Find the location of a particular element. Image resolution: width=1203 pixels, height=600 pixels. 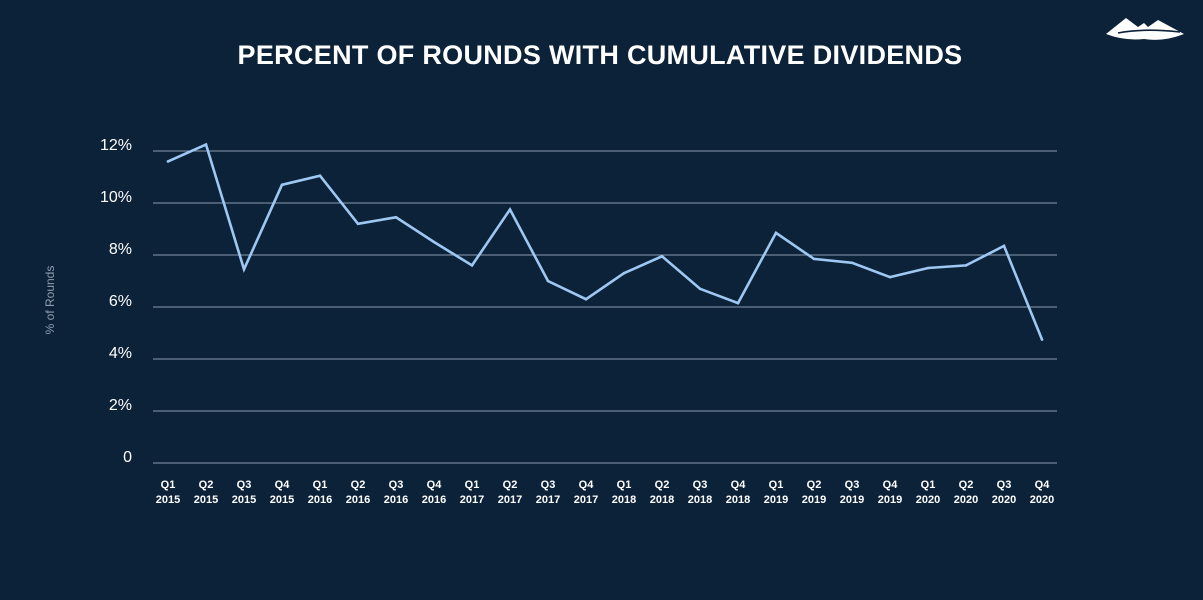

y-tick-label: 2% is located at coordinates (120, 405).